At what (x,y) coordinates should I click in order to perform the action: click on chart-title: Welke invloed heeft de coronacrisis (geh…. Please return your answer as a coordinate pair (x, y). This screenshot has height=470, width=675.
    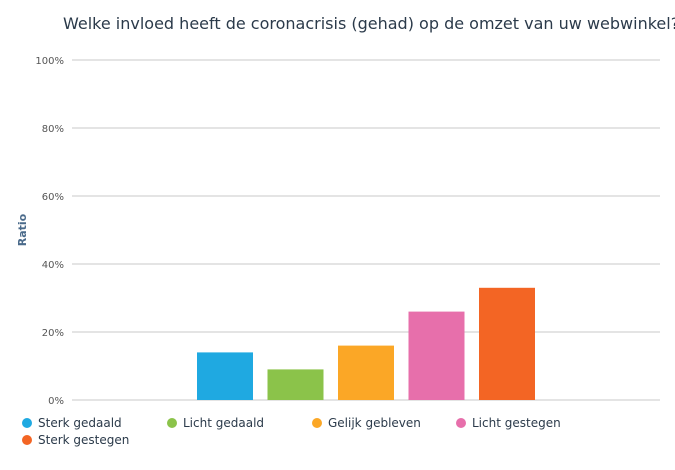
    Looking at the image, I should click on (369, 23).